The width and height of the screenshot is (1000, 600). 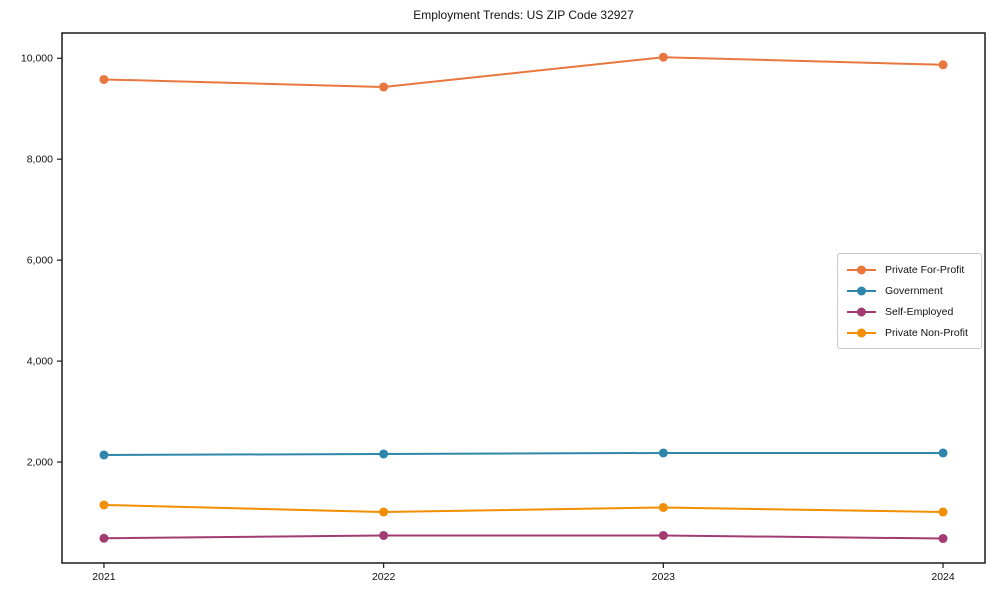 I want to click on y-tick-label: 2,000, so click(x=40, y=463).